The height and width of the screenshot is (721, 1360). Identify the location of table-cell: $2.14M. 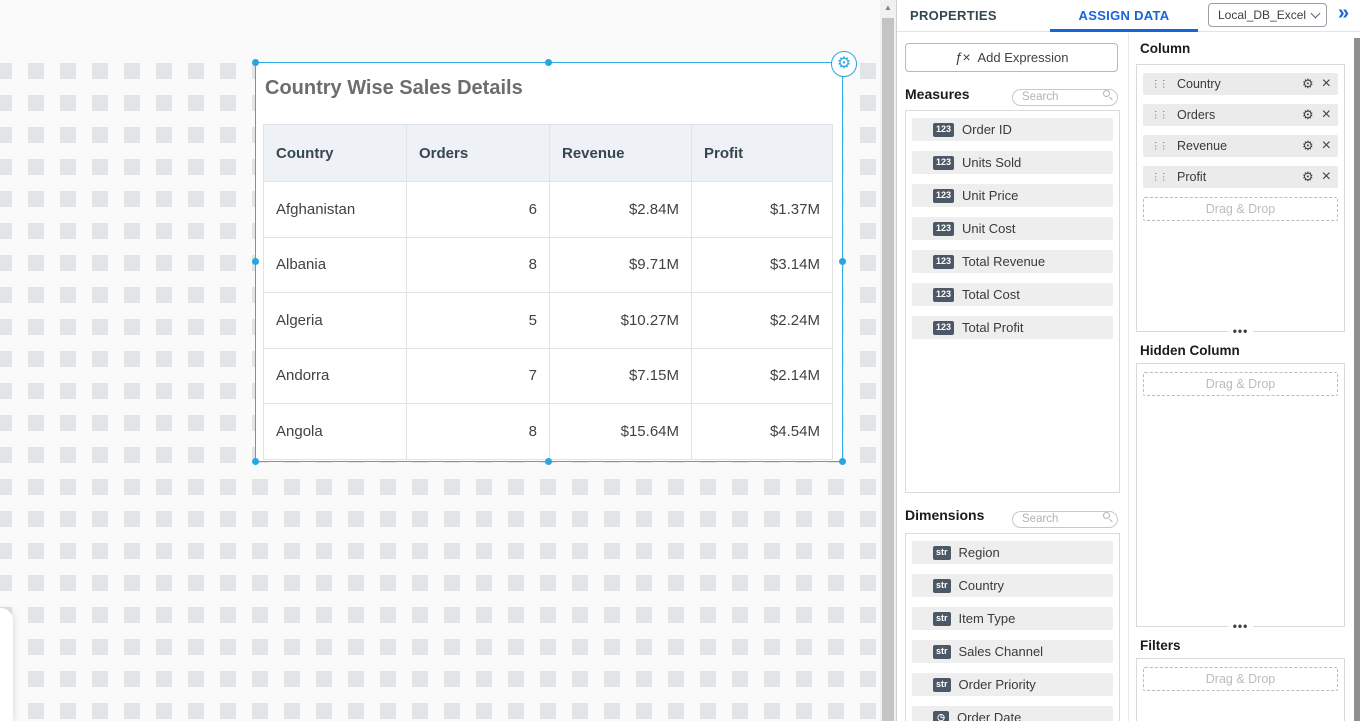
(762, 375).